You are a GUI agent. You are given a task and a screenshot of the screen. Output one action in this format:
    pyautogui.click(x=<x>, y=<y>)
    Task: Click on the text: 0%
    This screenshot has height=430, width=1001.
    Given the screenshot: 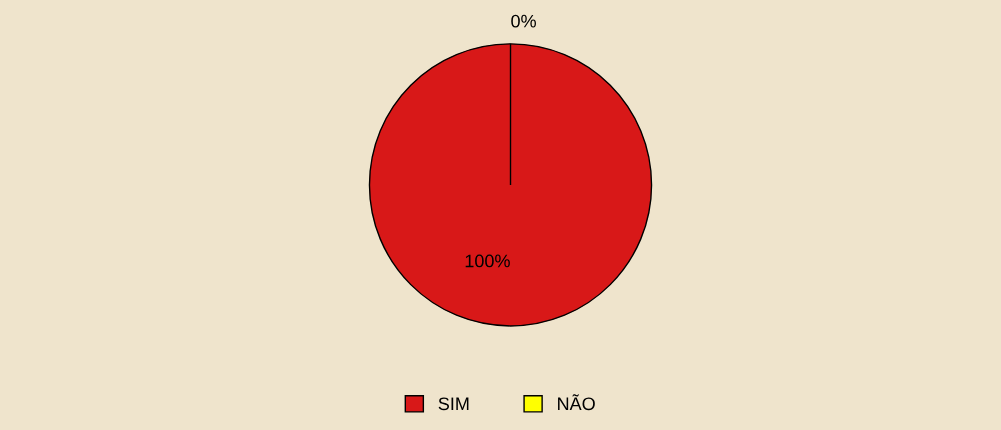 What is the action you would take?
    pyautogui.click(x=523, y=21)
    